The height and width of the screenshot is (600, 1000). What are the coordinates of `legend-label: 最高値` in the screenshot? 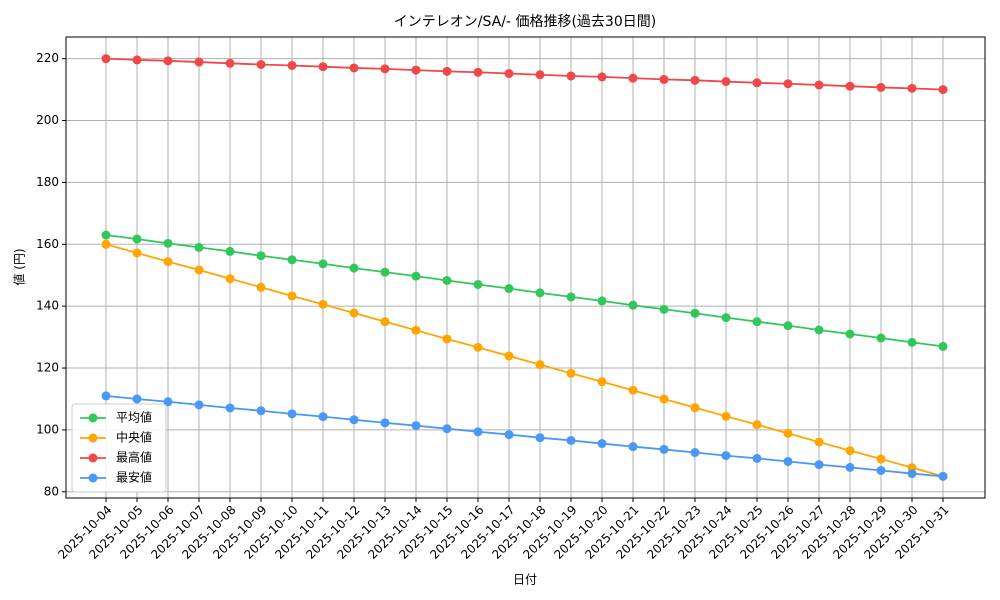 It's located at (134, 457).